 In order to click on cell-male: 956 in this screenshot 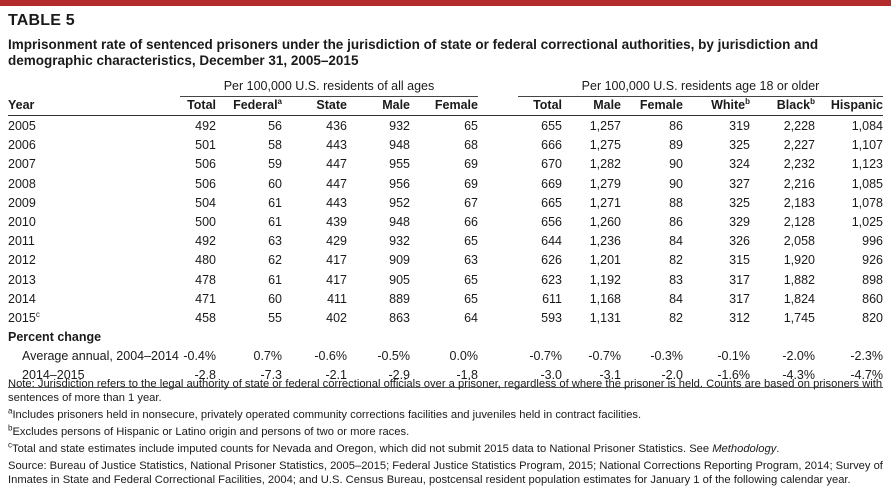, I will do `click(399, 183)`.